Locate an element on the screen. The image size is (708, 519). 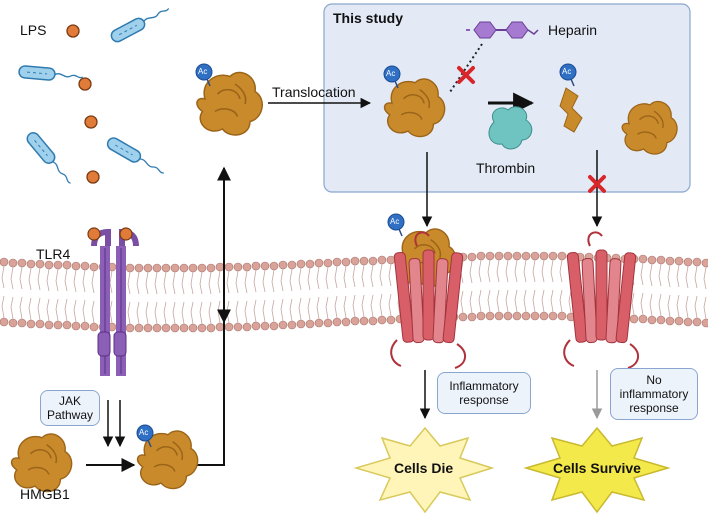
heparin-label: Heparin is located at coordinates (573, 30).